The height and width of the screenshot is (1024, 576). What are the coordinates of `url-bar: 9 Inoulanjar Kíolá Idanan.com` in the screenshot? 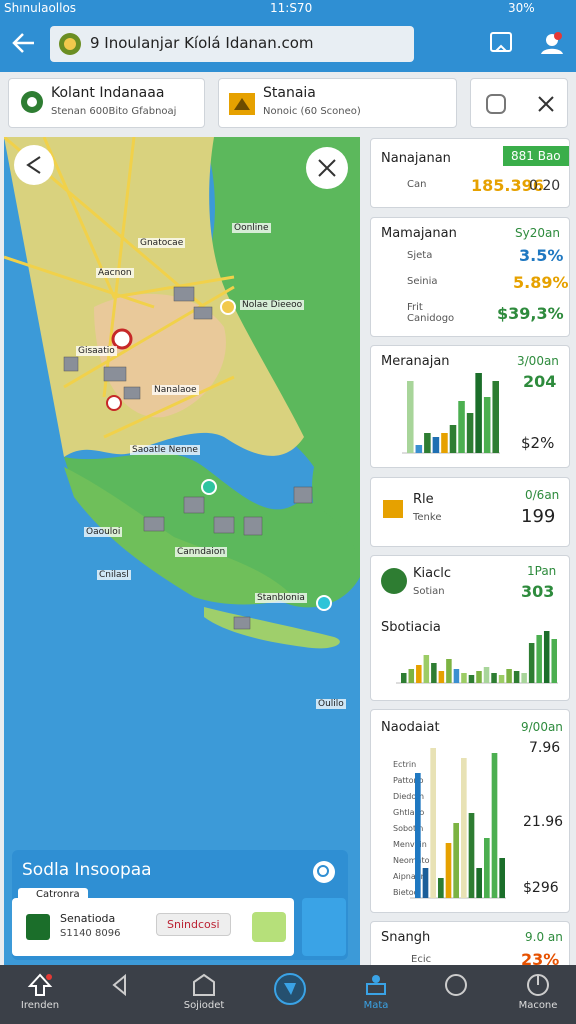 It's located at (232, 44).